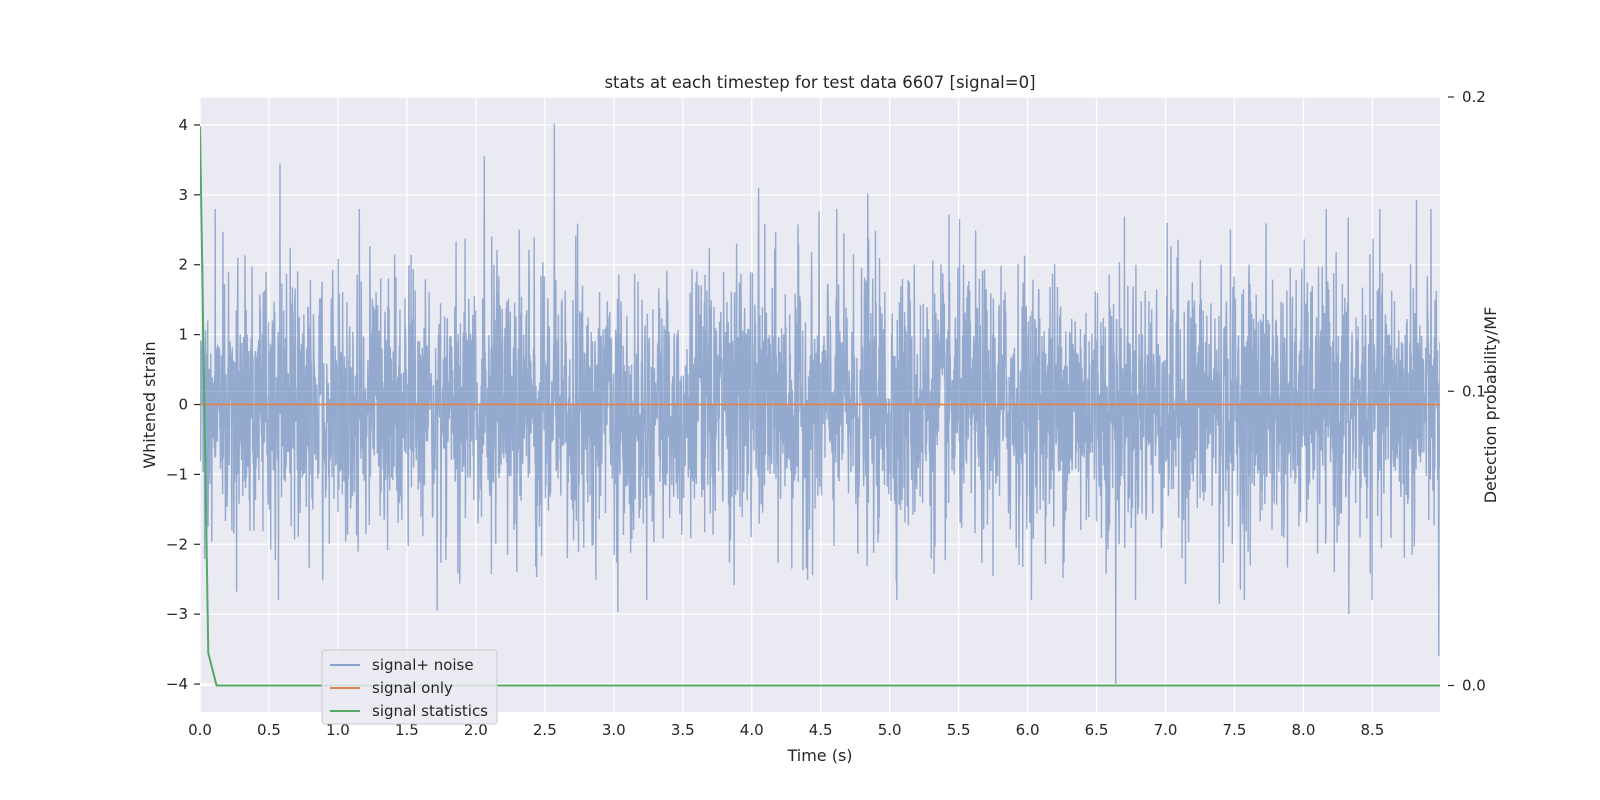 This screenshot has width=1600, height=800. I want to click on y-tick-label: −1, so click(177, 474).